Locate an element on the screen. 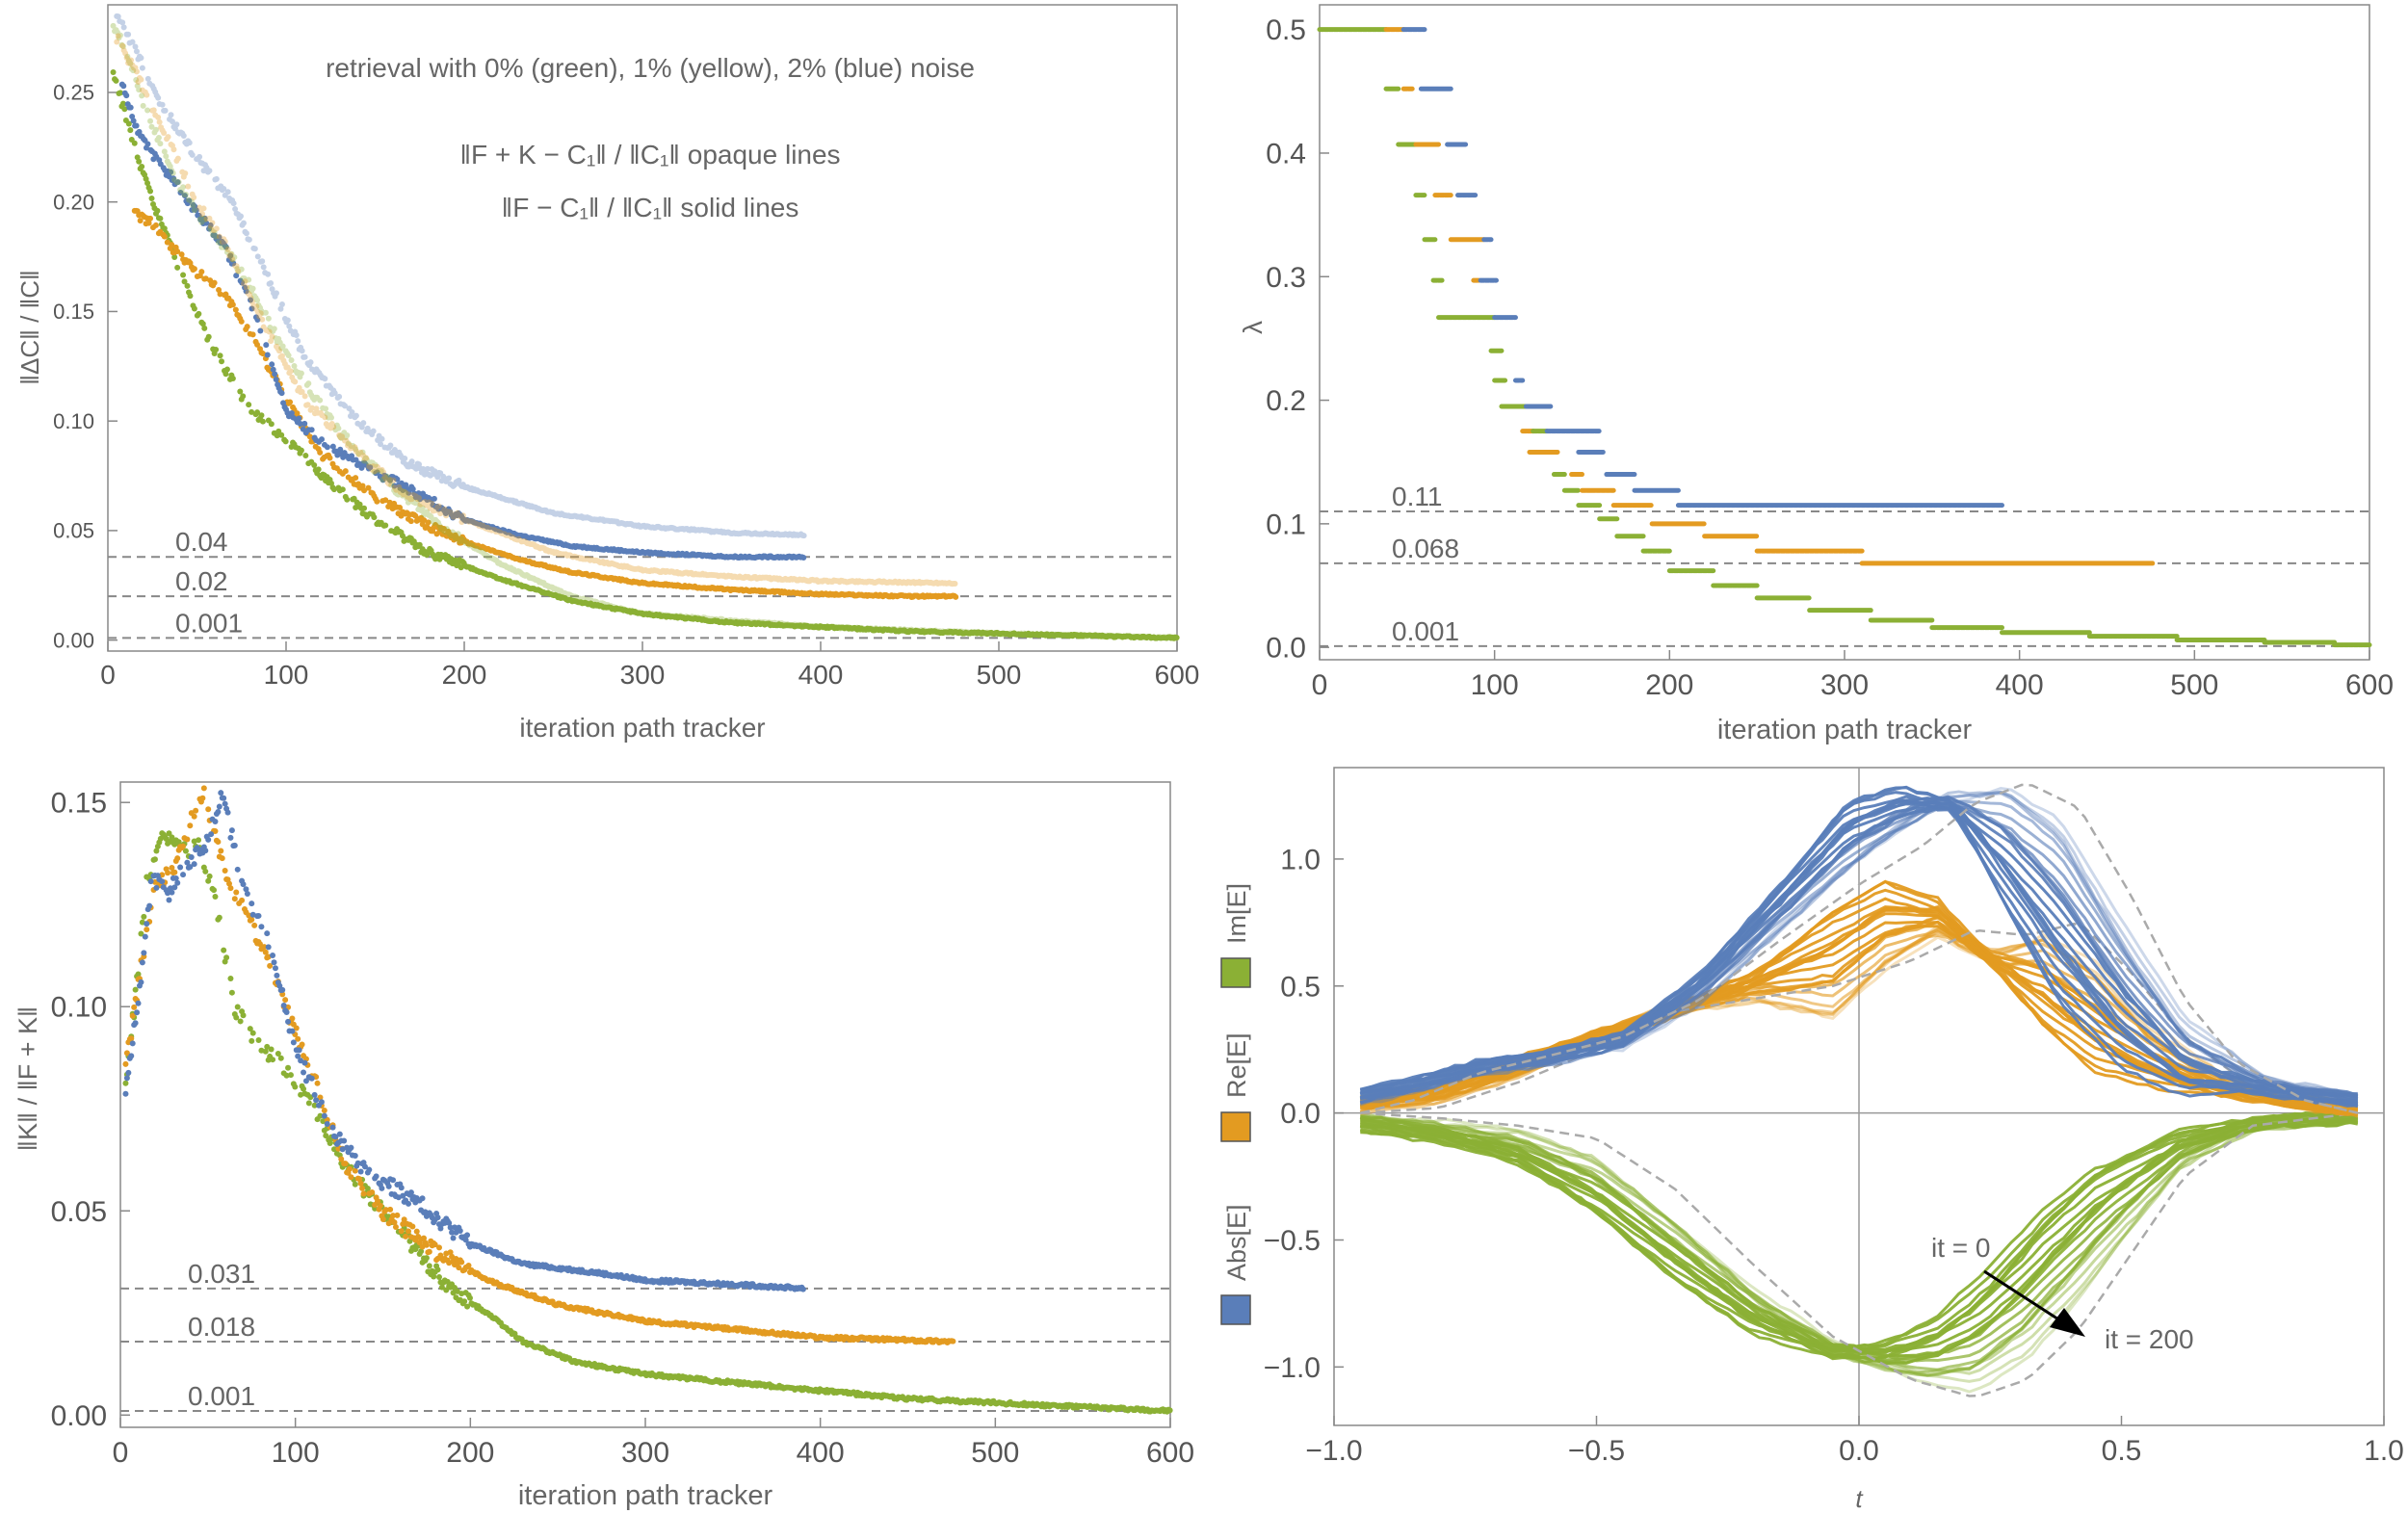  y-tick-label: 0.4 is located at coordinates (1286, 154).